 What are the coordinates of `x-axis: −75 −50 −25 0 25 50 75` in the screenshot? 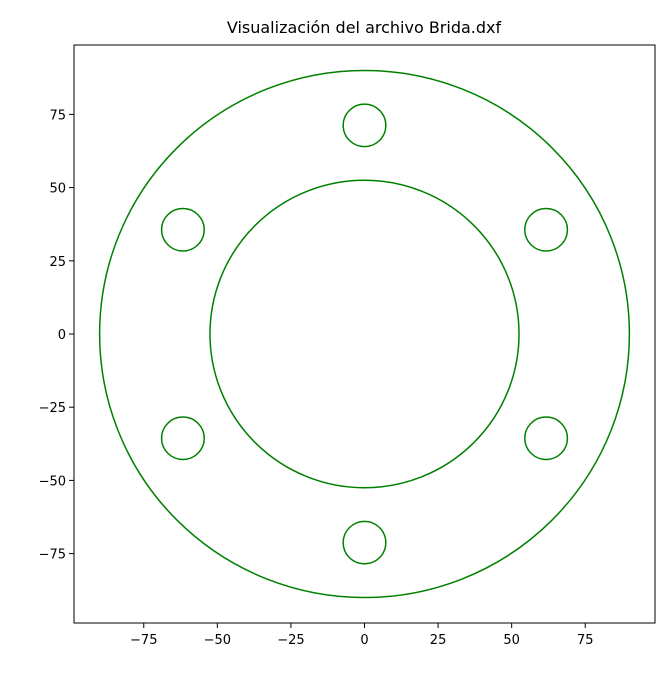 It's located at (362, 635).